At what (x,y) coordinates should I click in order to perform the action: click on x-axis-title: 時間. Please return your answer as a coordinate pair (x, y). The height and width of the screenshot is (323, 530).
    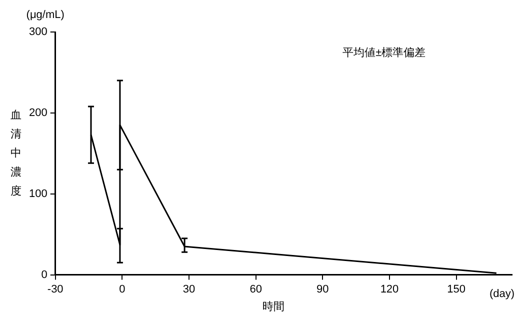
    Looking at the image, I should click on (273, 307).